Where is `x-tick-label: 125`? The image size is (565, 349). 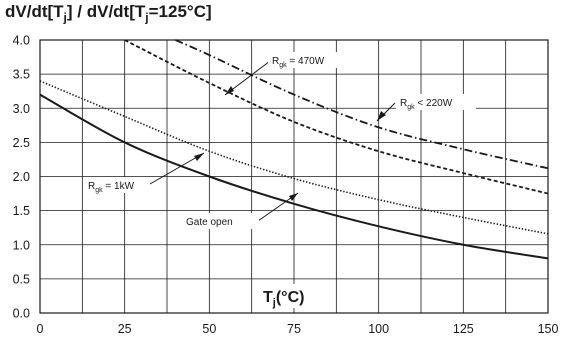 x-tick-label: 125 is located at coordinates (463, 329).